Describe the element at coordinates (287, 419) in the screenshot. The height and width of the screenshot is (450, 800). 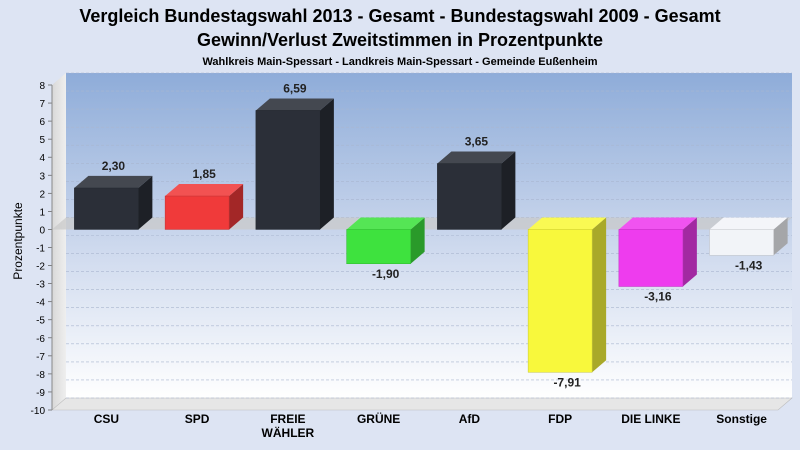
I see `category-label: FREIE` at that location.